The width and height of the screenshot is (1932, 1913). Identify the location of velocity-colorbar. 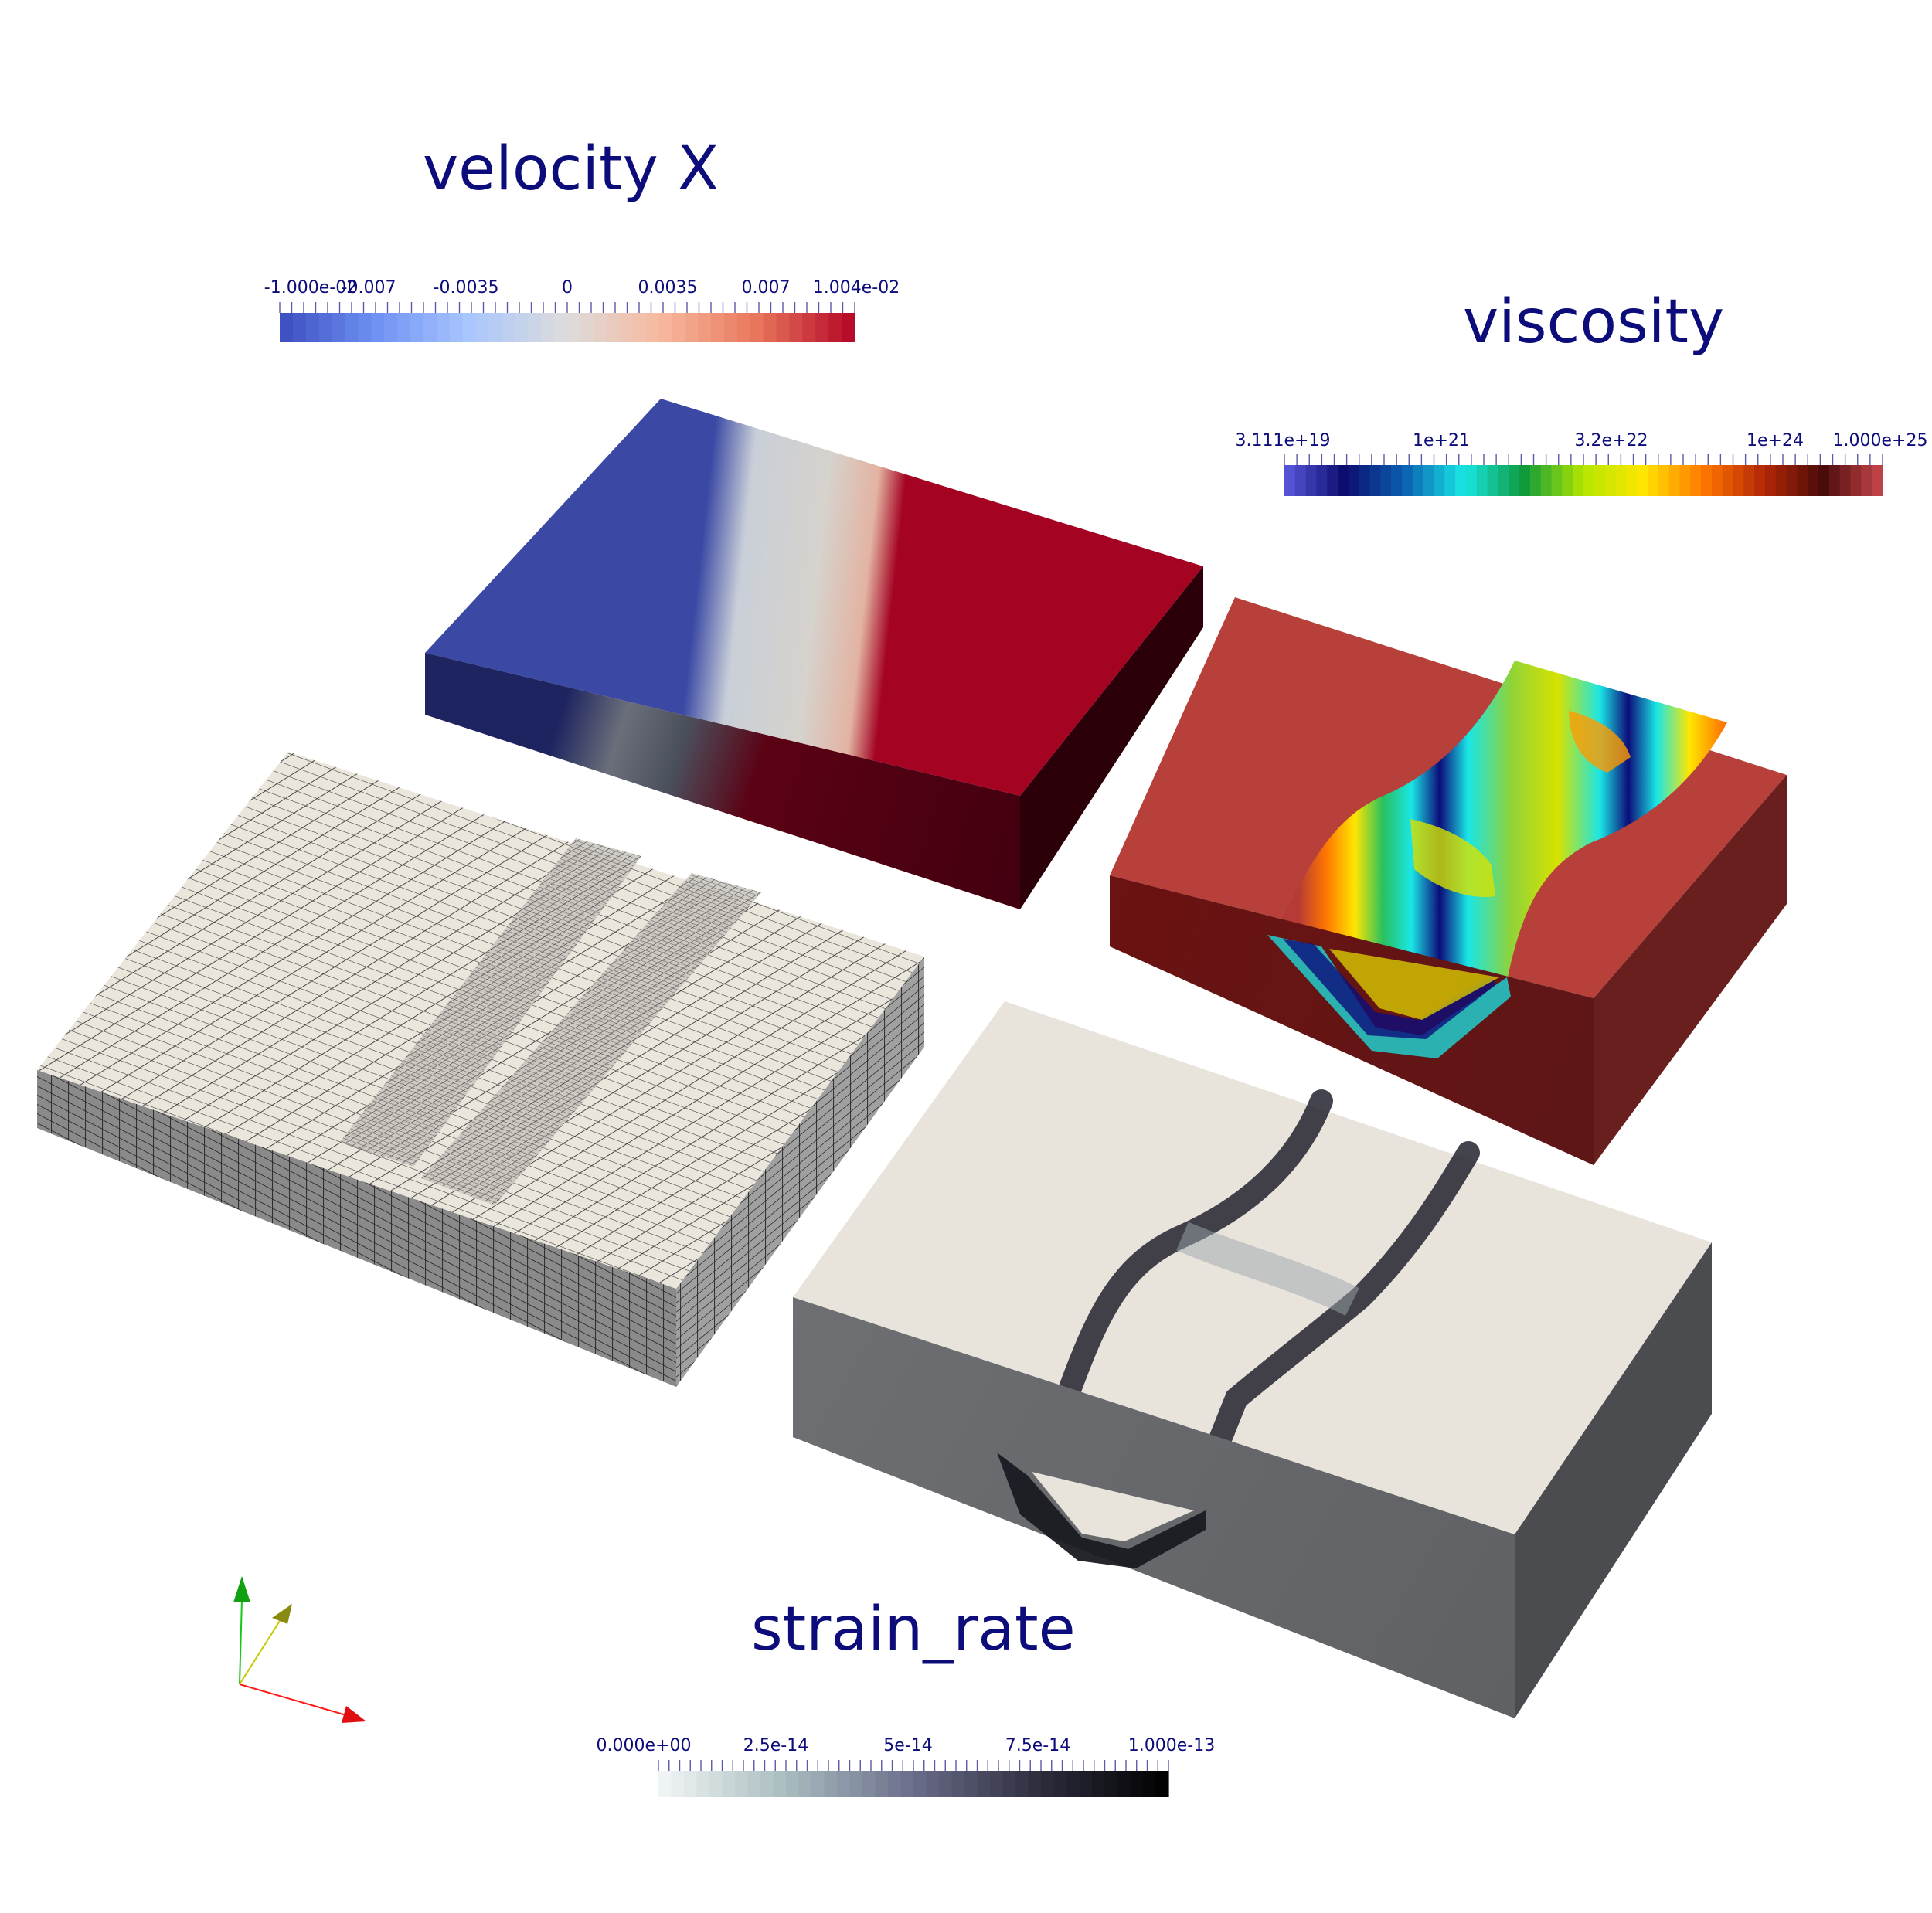
(567, 322).